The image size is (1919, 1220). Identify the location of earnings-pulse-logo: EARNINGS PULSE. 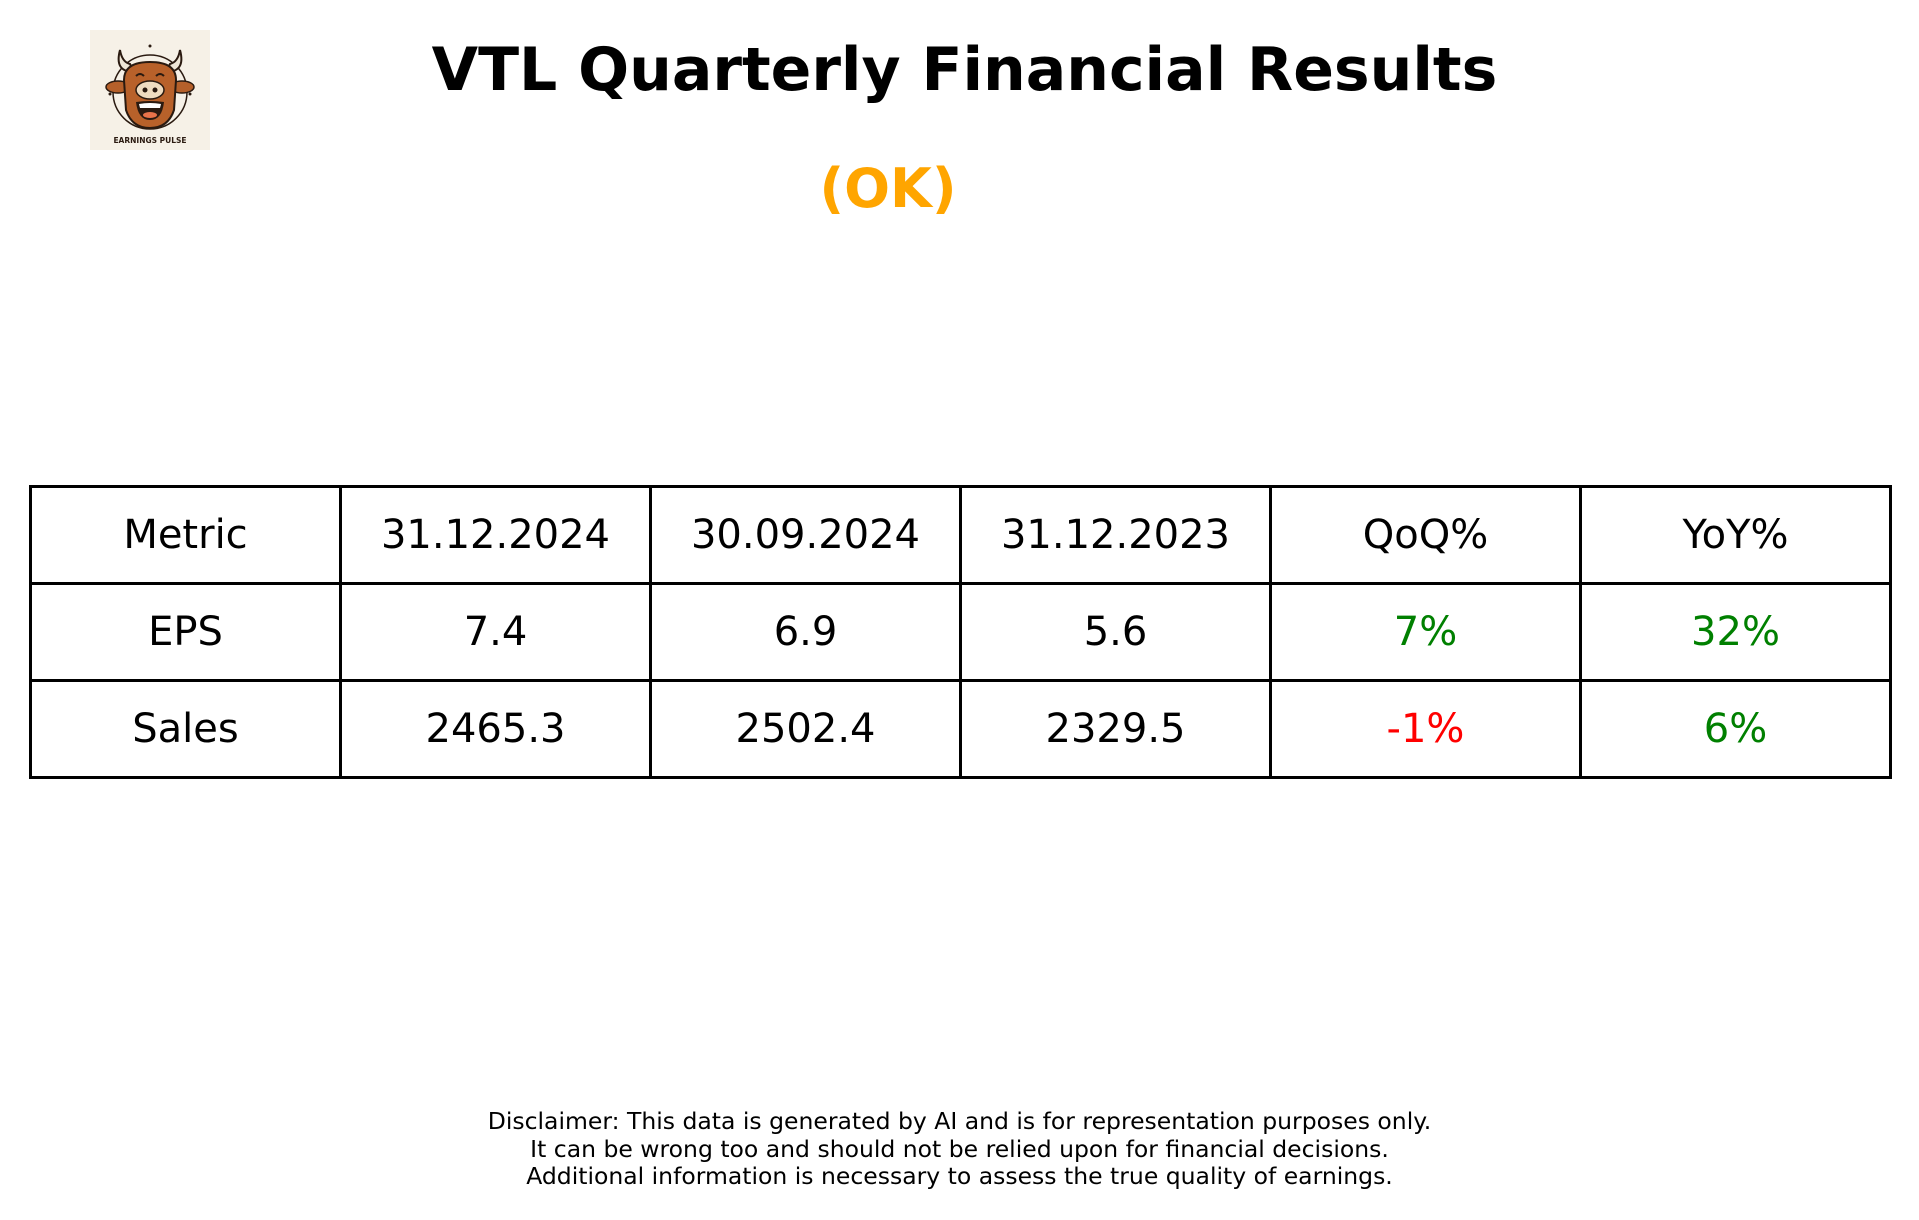
(150, 90).